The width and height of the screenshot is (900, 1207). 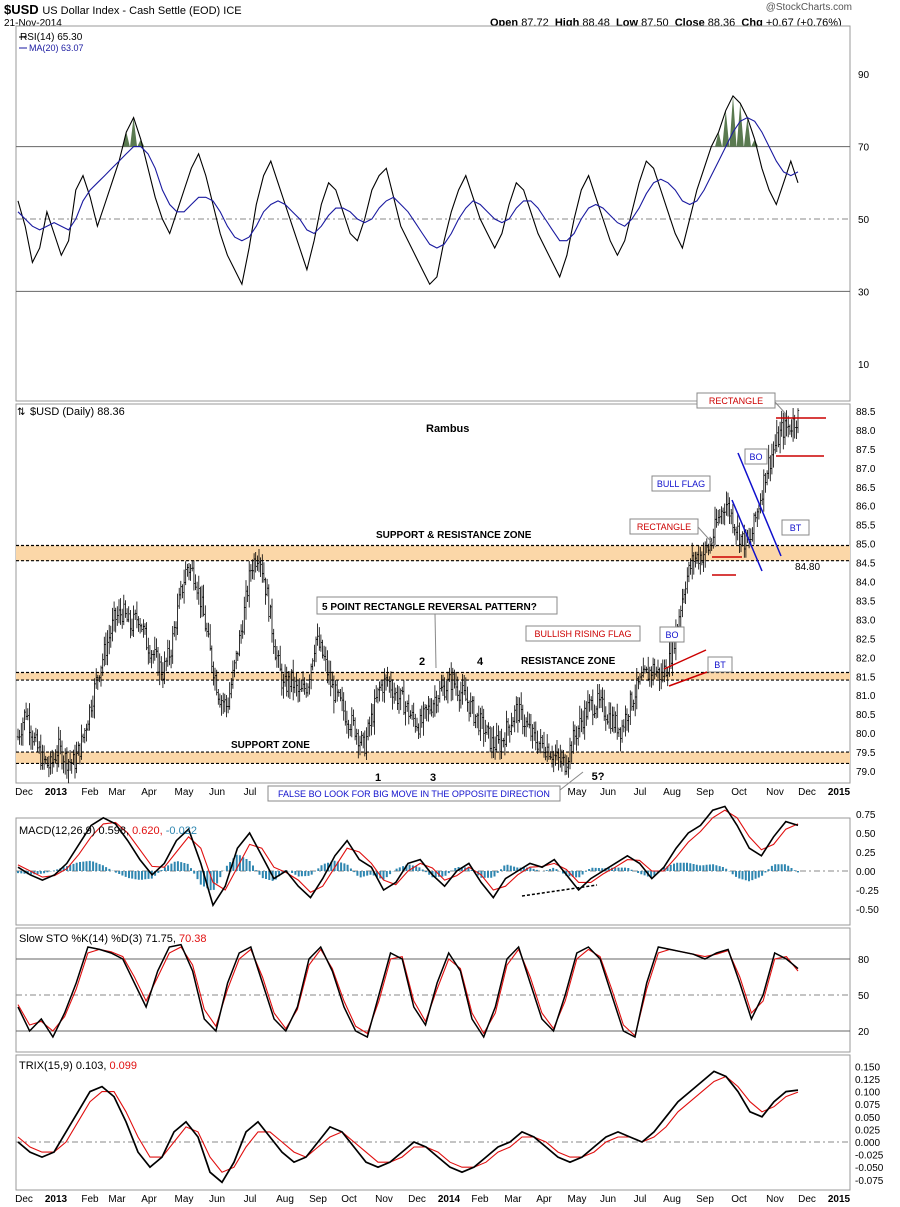 What do you see at coordinates (250, 792) in the screenshot?
I see `price-xaxis-label: Jul` at bounding box center [250, 792].